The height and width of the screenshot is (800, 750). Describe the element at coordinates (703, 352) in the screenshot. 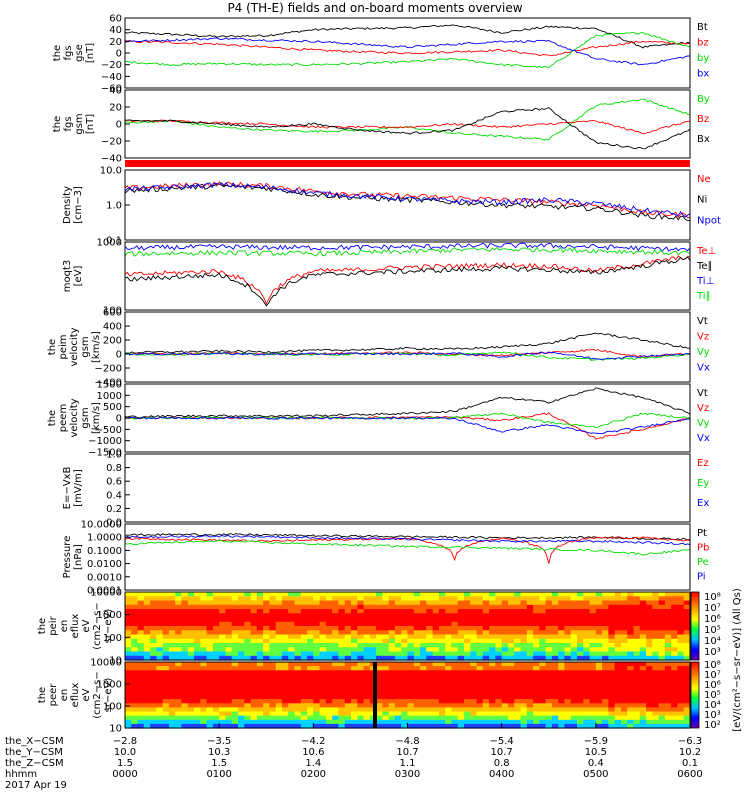

I see `legend-Vy: Vy` at that location.